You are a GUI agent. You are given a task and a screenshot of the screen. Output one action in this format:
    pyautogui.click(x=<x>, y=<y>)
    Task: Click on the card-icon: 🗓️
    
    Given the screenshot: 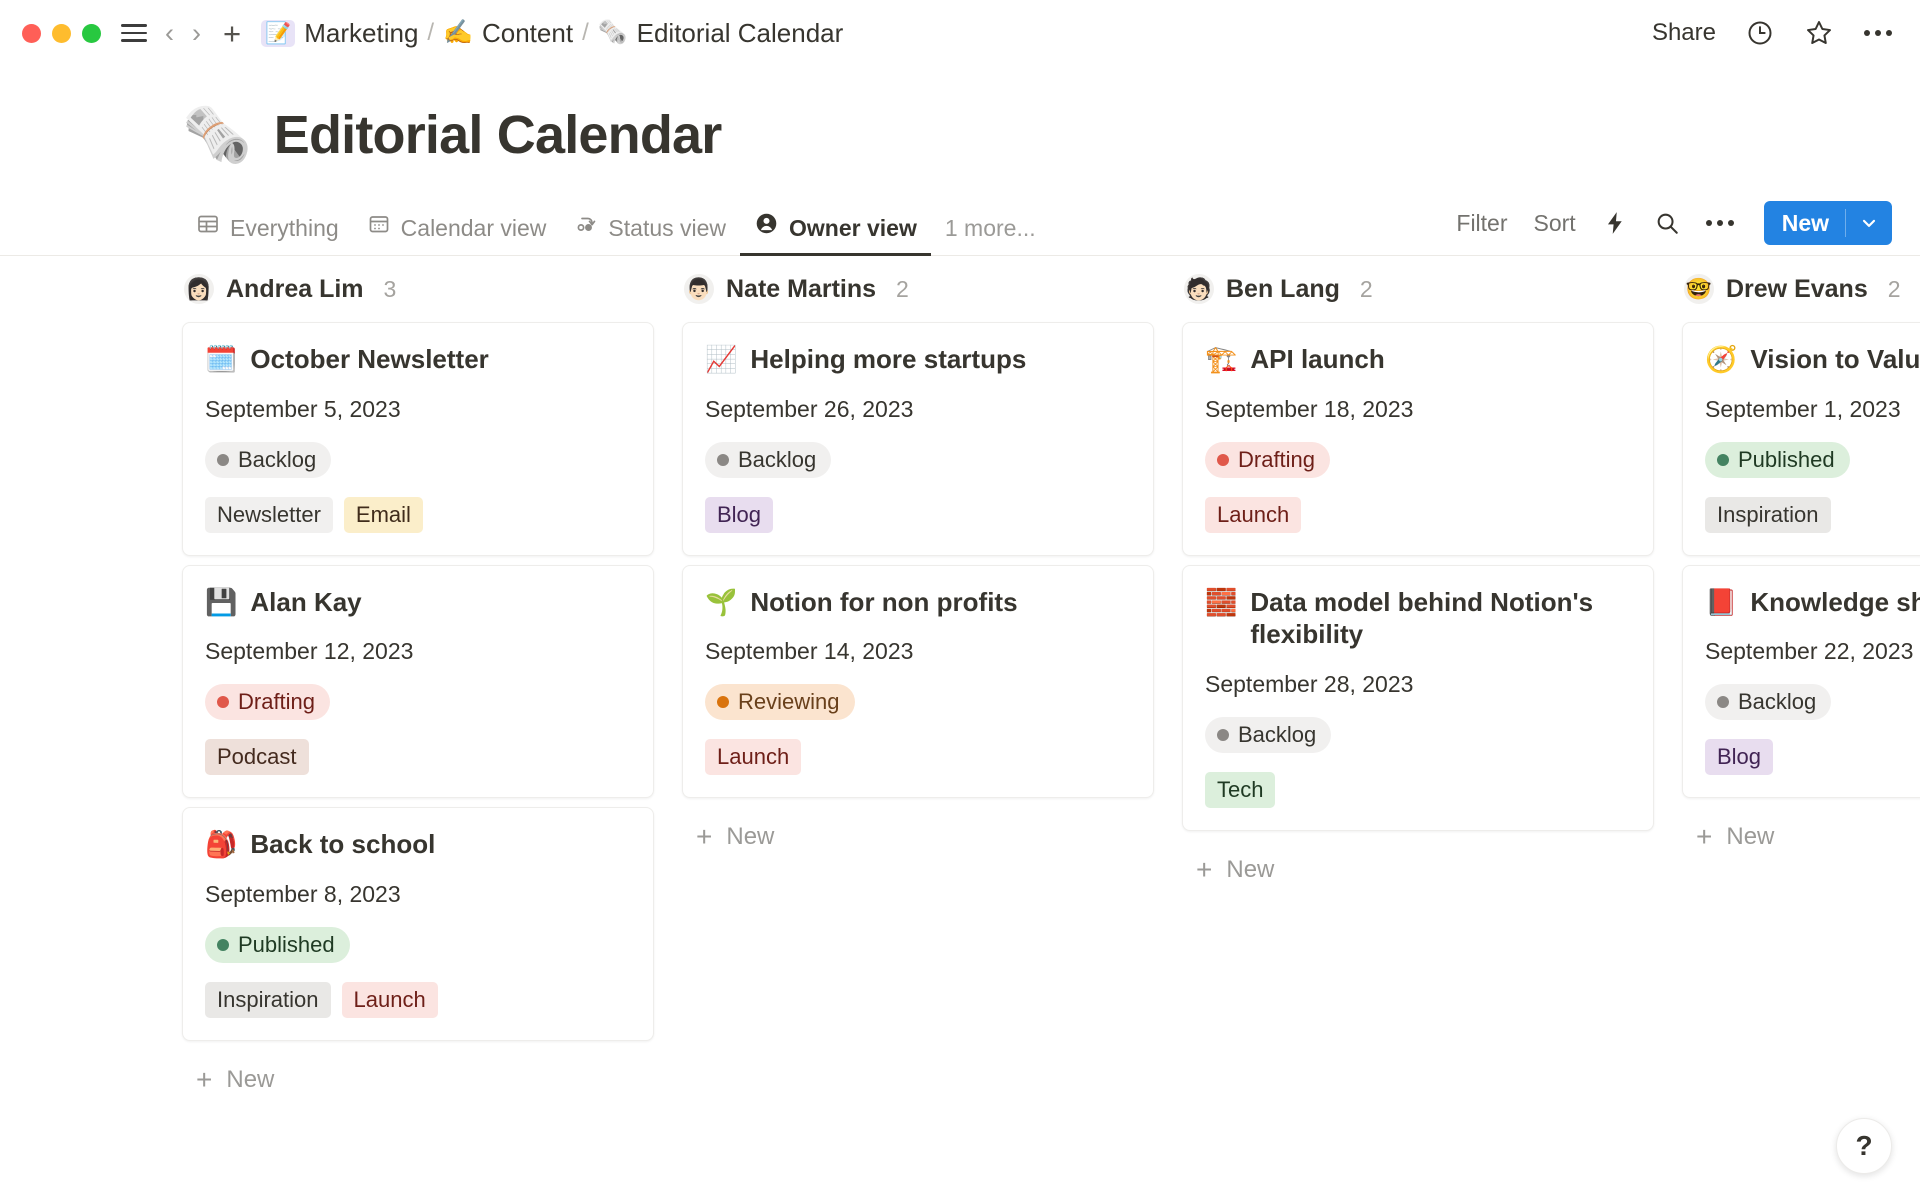 What is the action you would take?
    pyautogui.click(x=221, y=359)
    